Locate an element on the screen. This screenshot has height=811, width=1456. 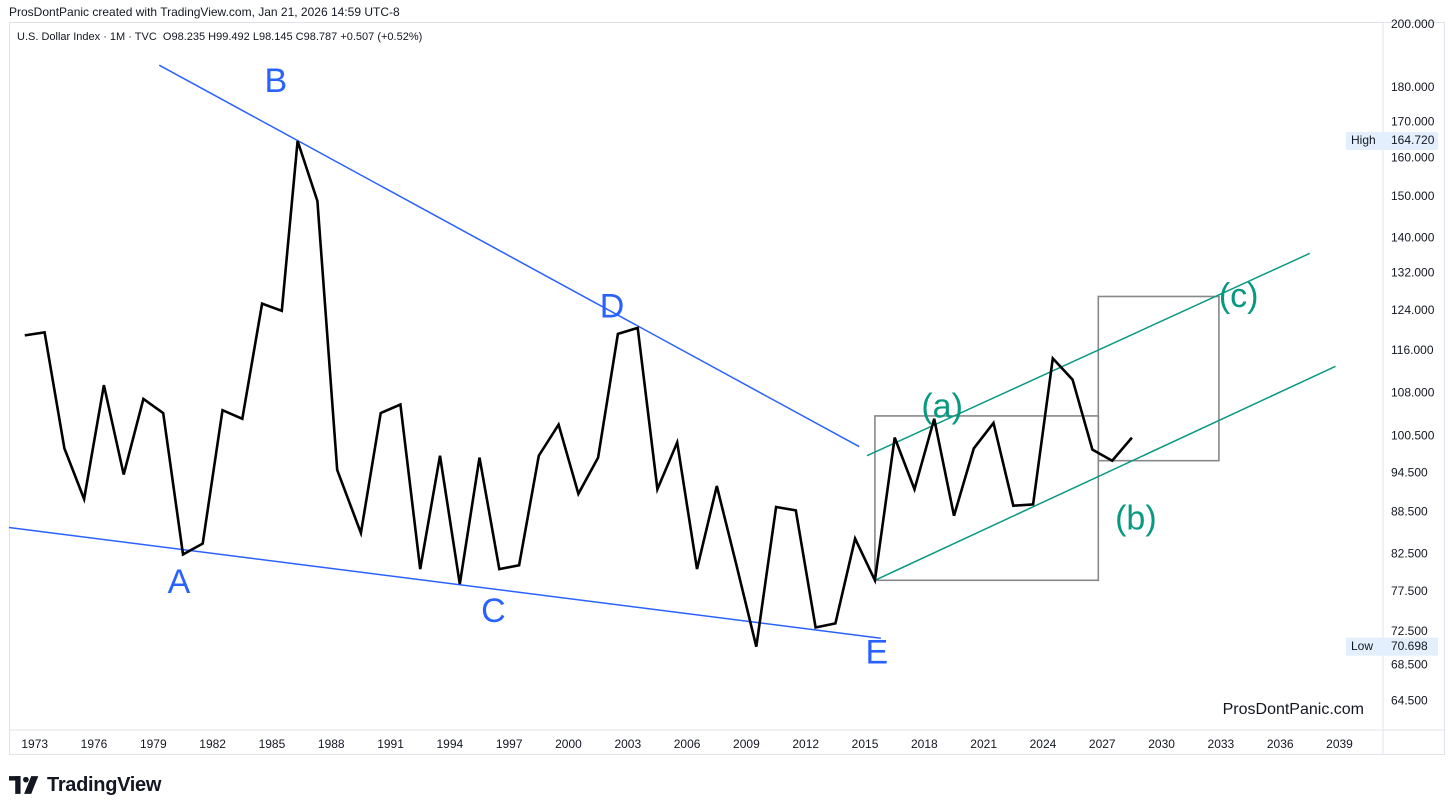
high-tag-label: High is located at coordinates (1363, 140).